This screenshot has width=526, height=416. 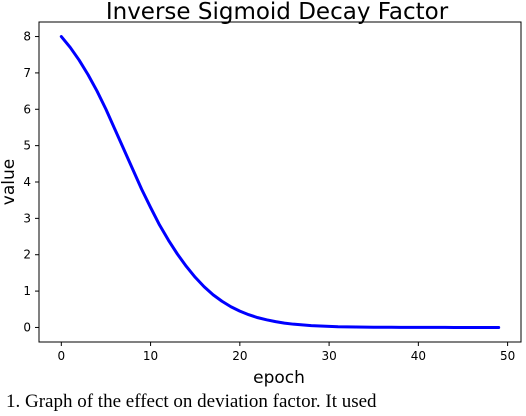 What do you see at coordinates (279, 378) in the screenshot?
I see `x-axis-label: epoch` at bounding box center [279, 378].